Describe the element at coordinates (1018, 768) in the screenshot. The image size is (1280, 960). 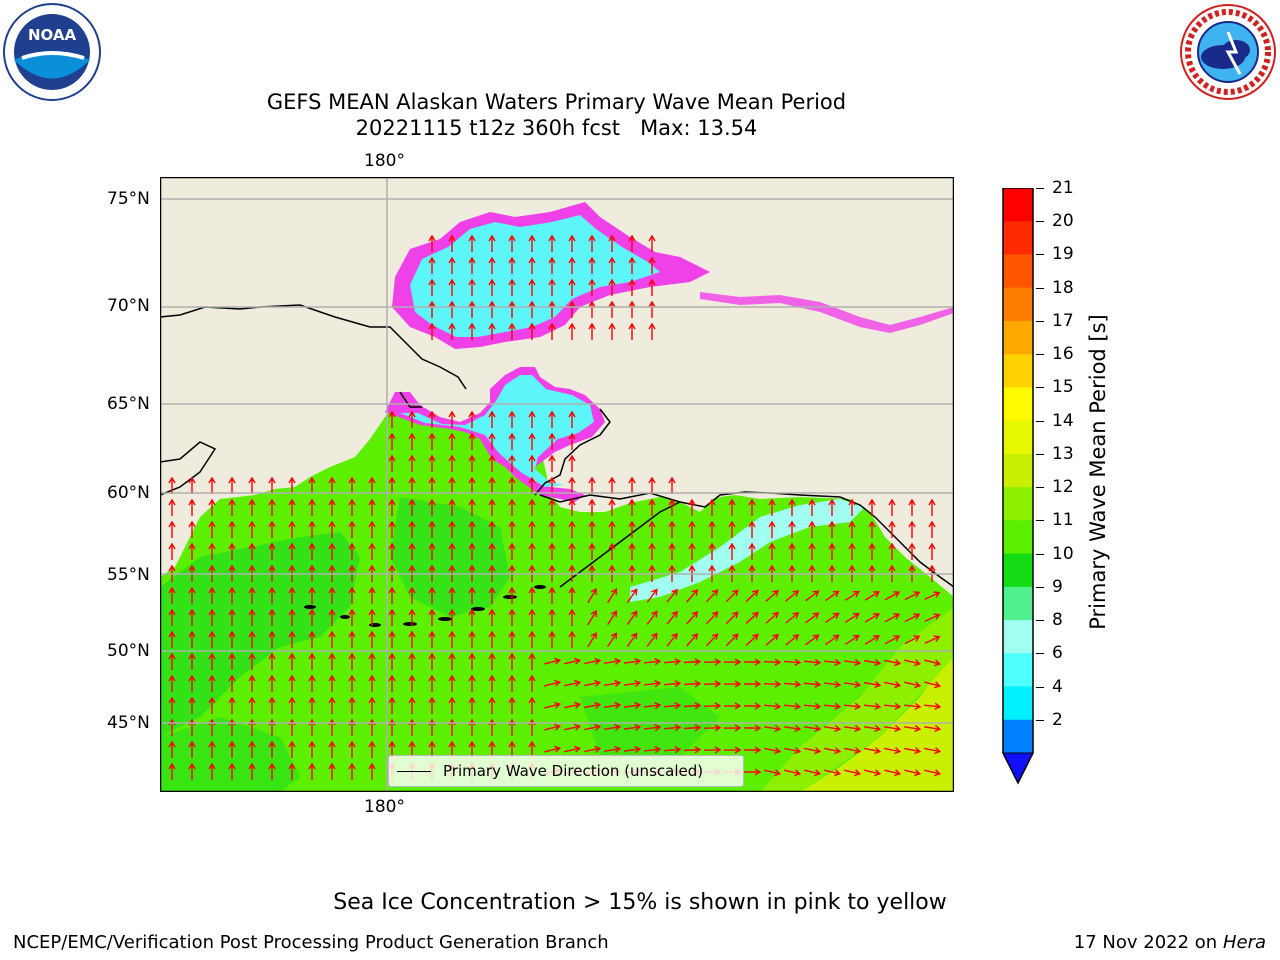
I see `colorbar-extend-triangle` at that location.